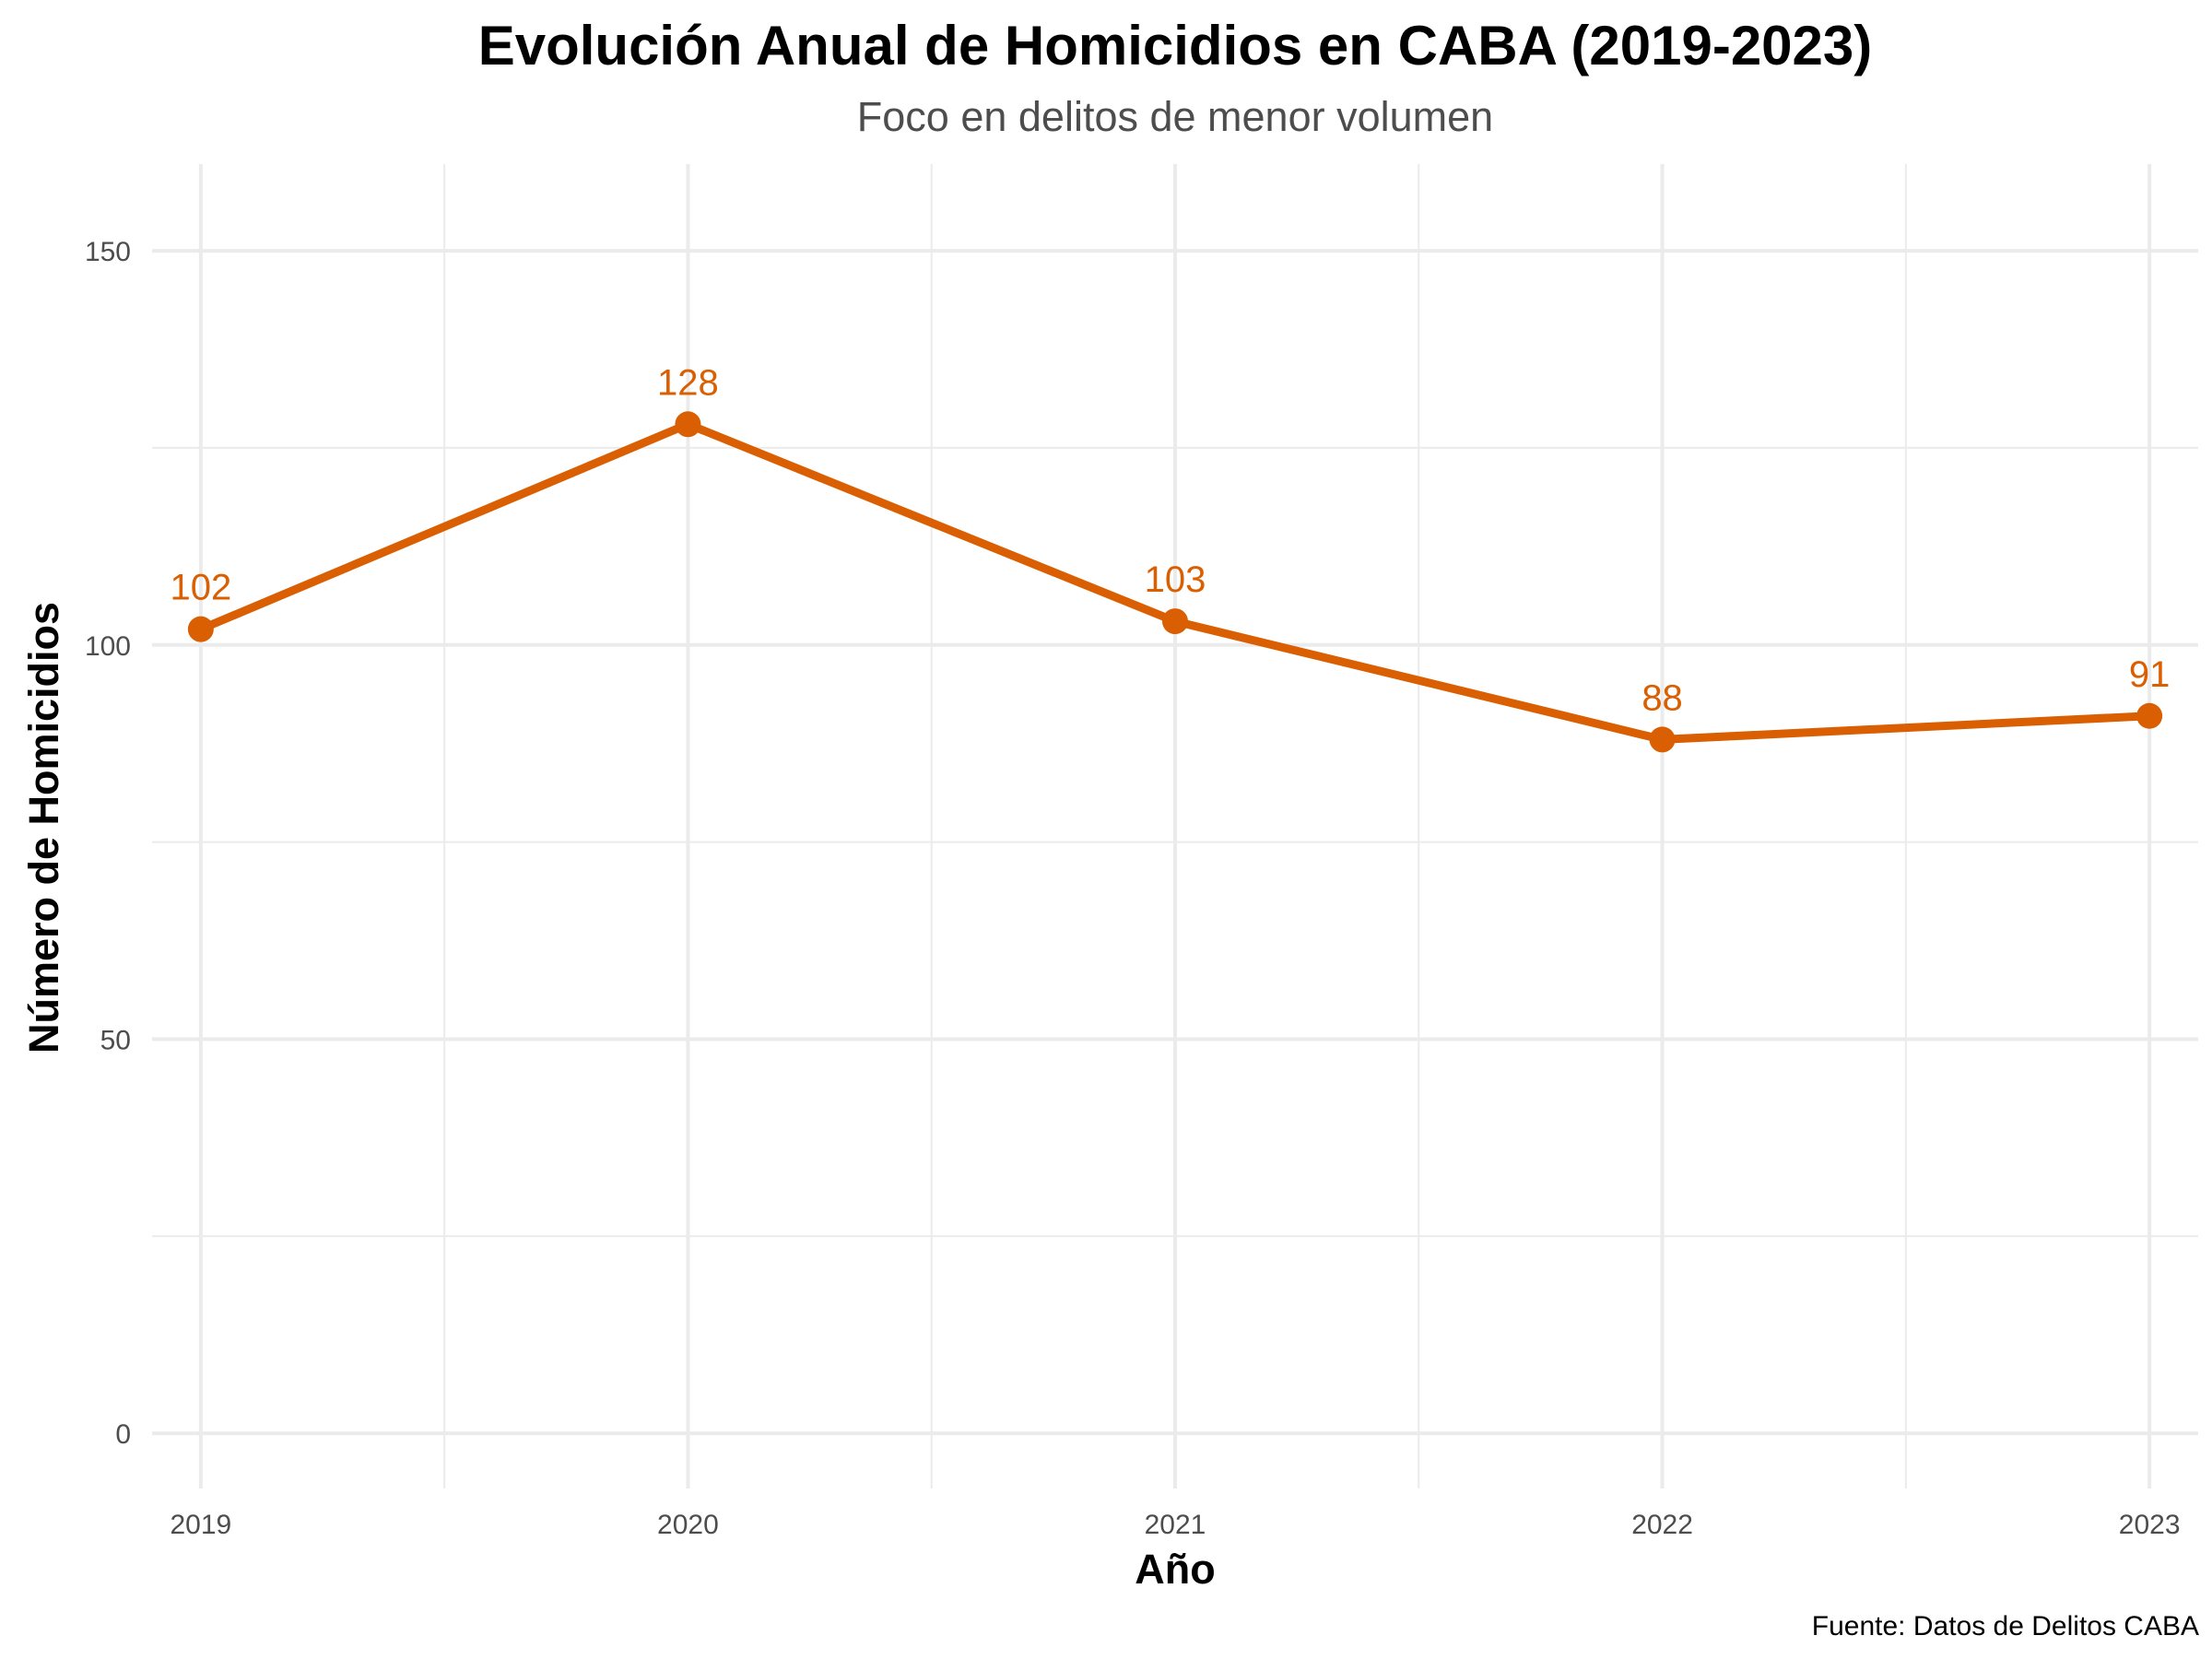 The width and height of the screenshot is (2212, 1659). I want to click on data-label-2020: 128, so click(688, 382).